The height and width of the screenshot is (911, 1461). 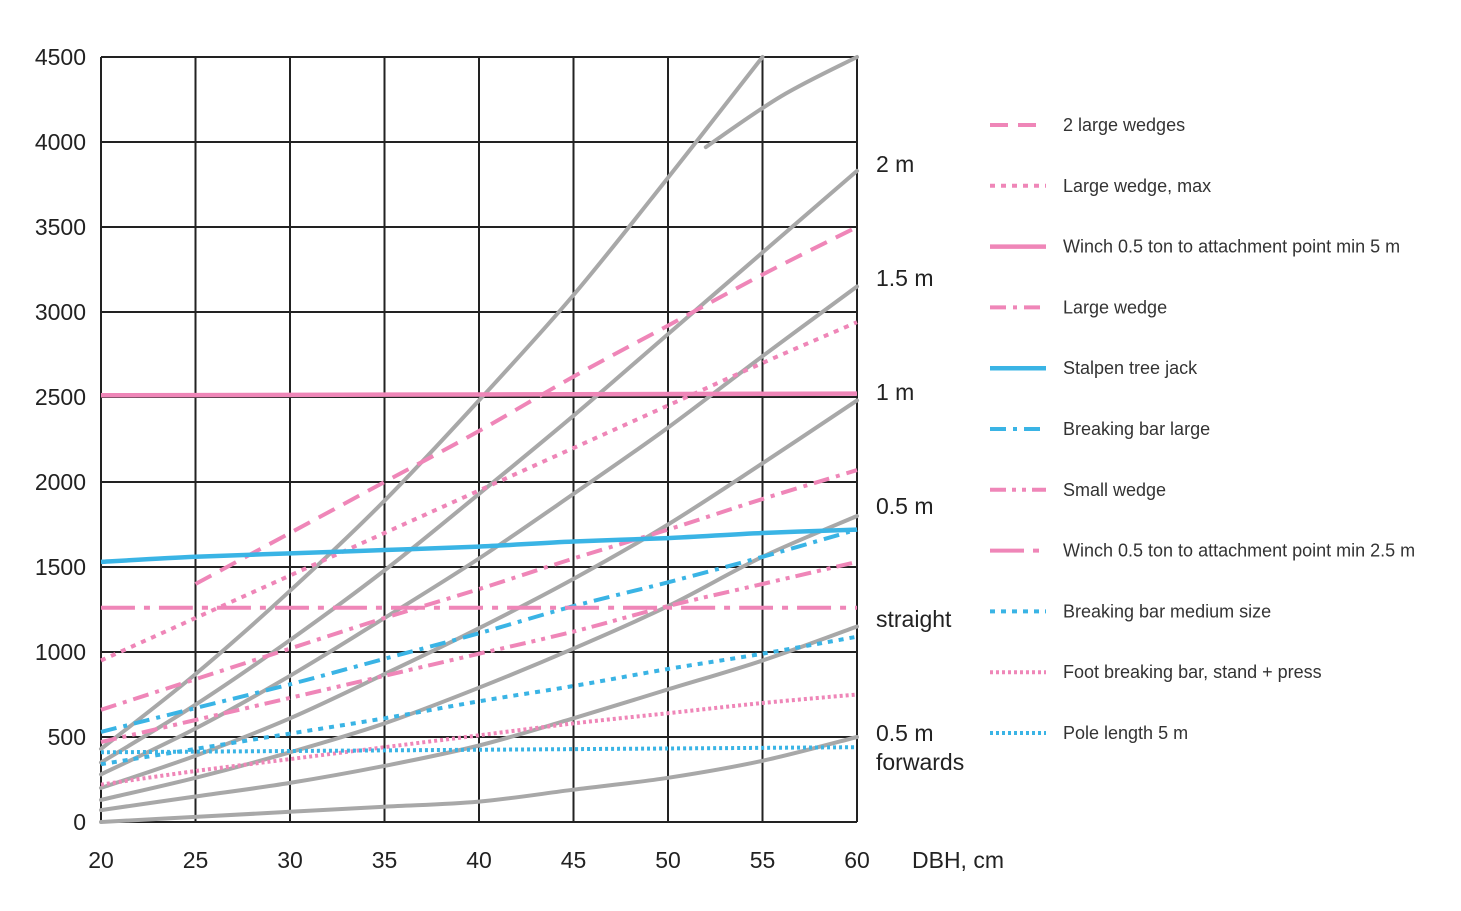 I want to click on x-tick-label: 20, so click(x=101, y=860).